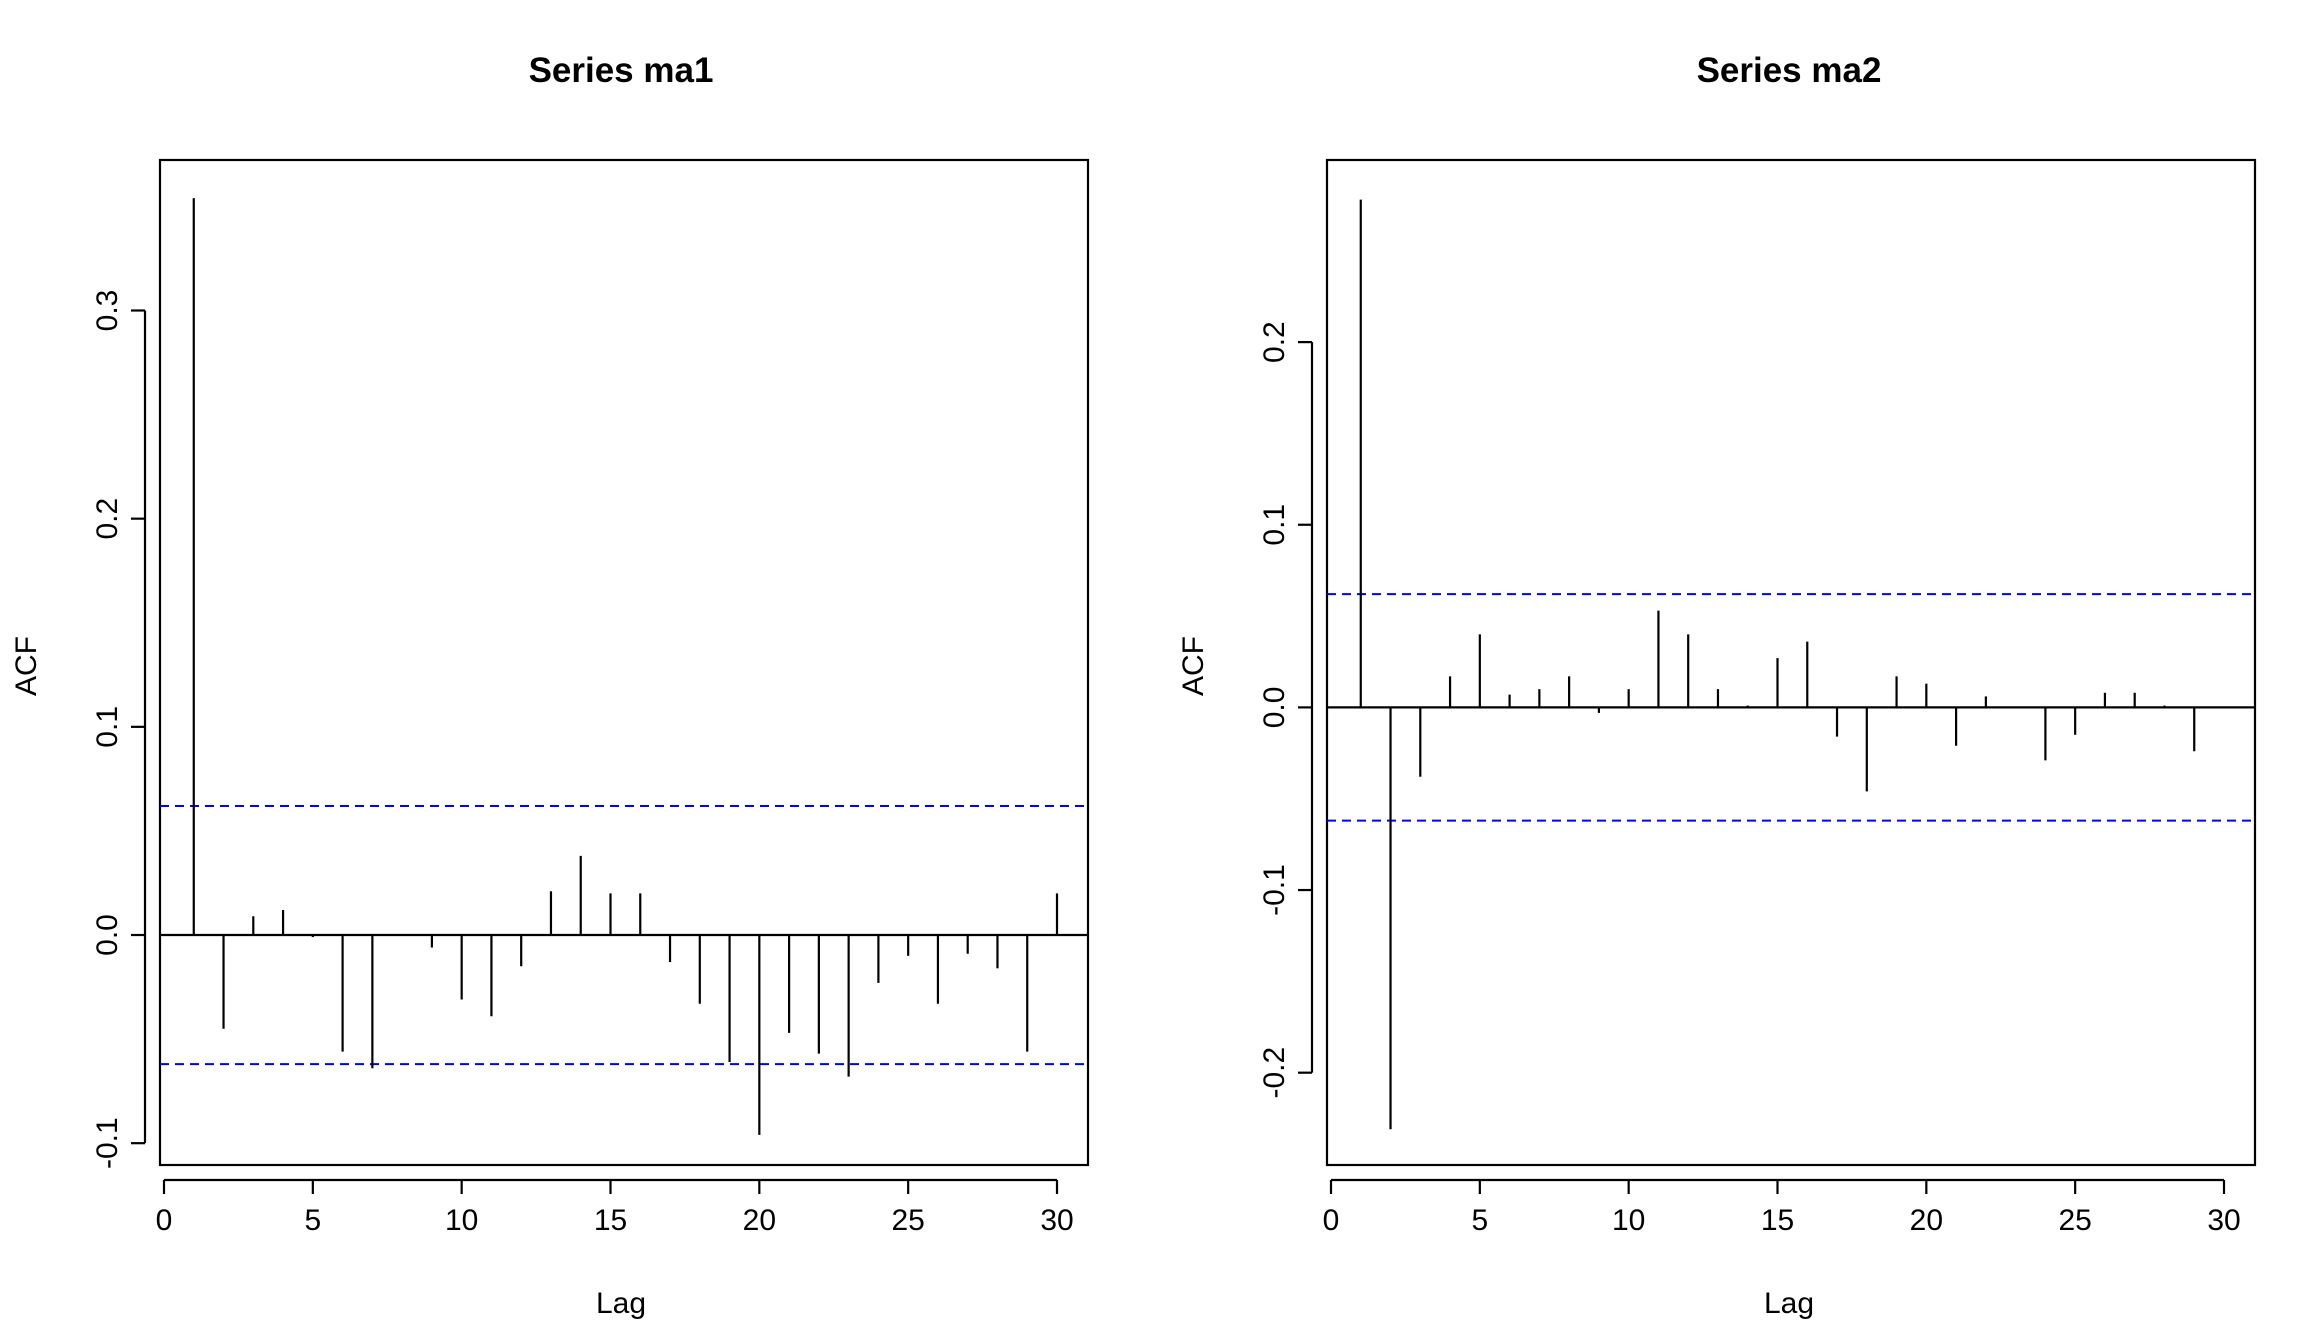 The width and height of the screenshot is (2304, 1344). What do you see at coordinates (1789, 70) in the screenshot?
I see `chart-title: Series ma2` at bounding box center [1789, 70].